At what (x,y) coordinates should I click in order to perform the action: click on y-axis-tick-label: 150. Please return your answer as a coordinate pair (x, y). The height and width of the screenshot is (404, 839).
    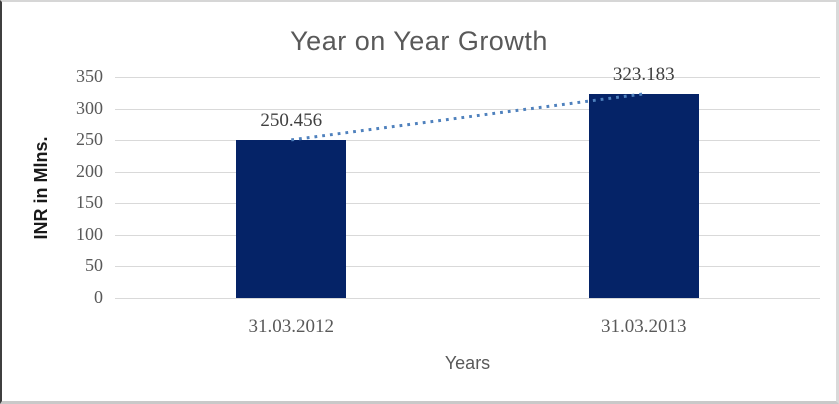
    Looking at the image, I should click on (89, 202).